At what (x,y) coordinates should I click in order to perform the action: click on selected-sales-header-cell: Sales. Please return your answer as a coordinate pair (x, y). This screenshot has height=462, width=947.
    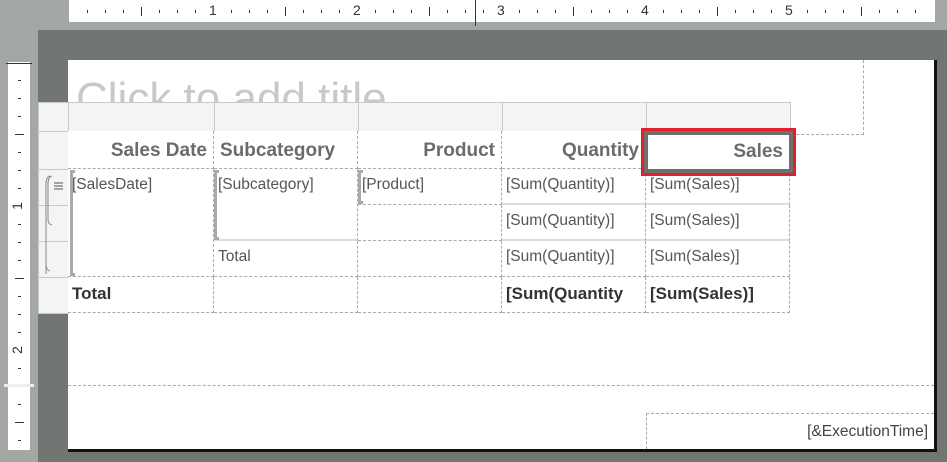
    Looking at the image, I should click on (718, 152).